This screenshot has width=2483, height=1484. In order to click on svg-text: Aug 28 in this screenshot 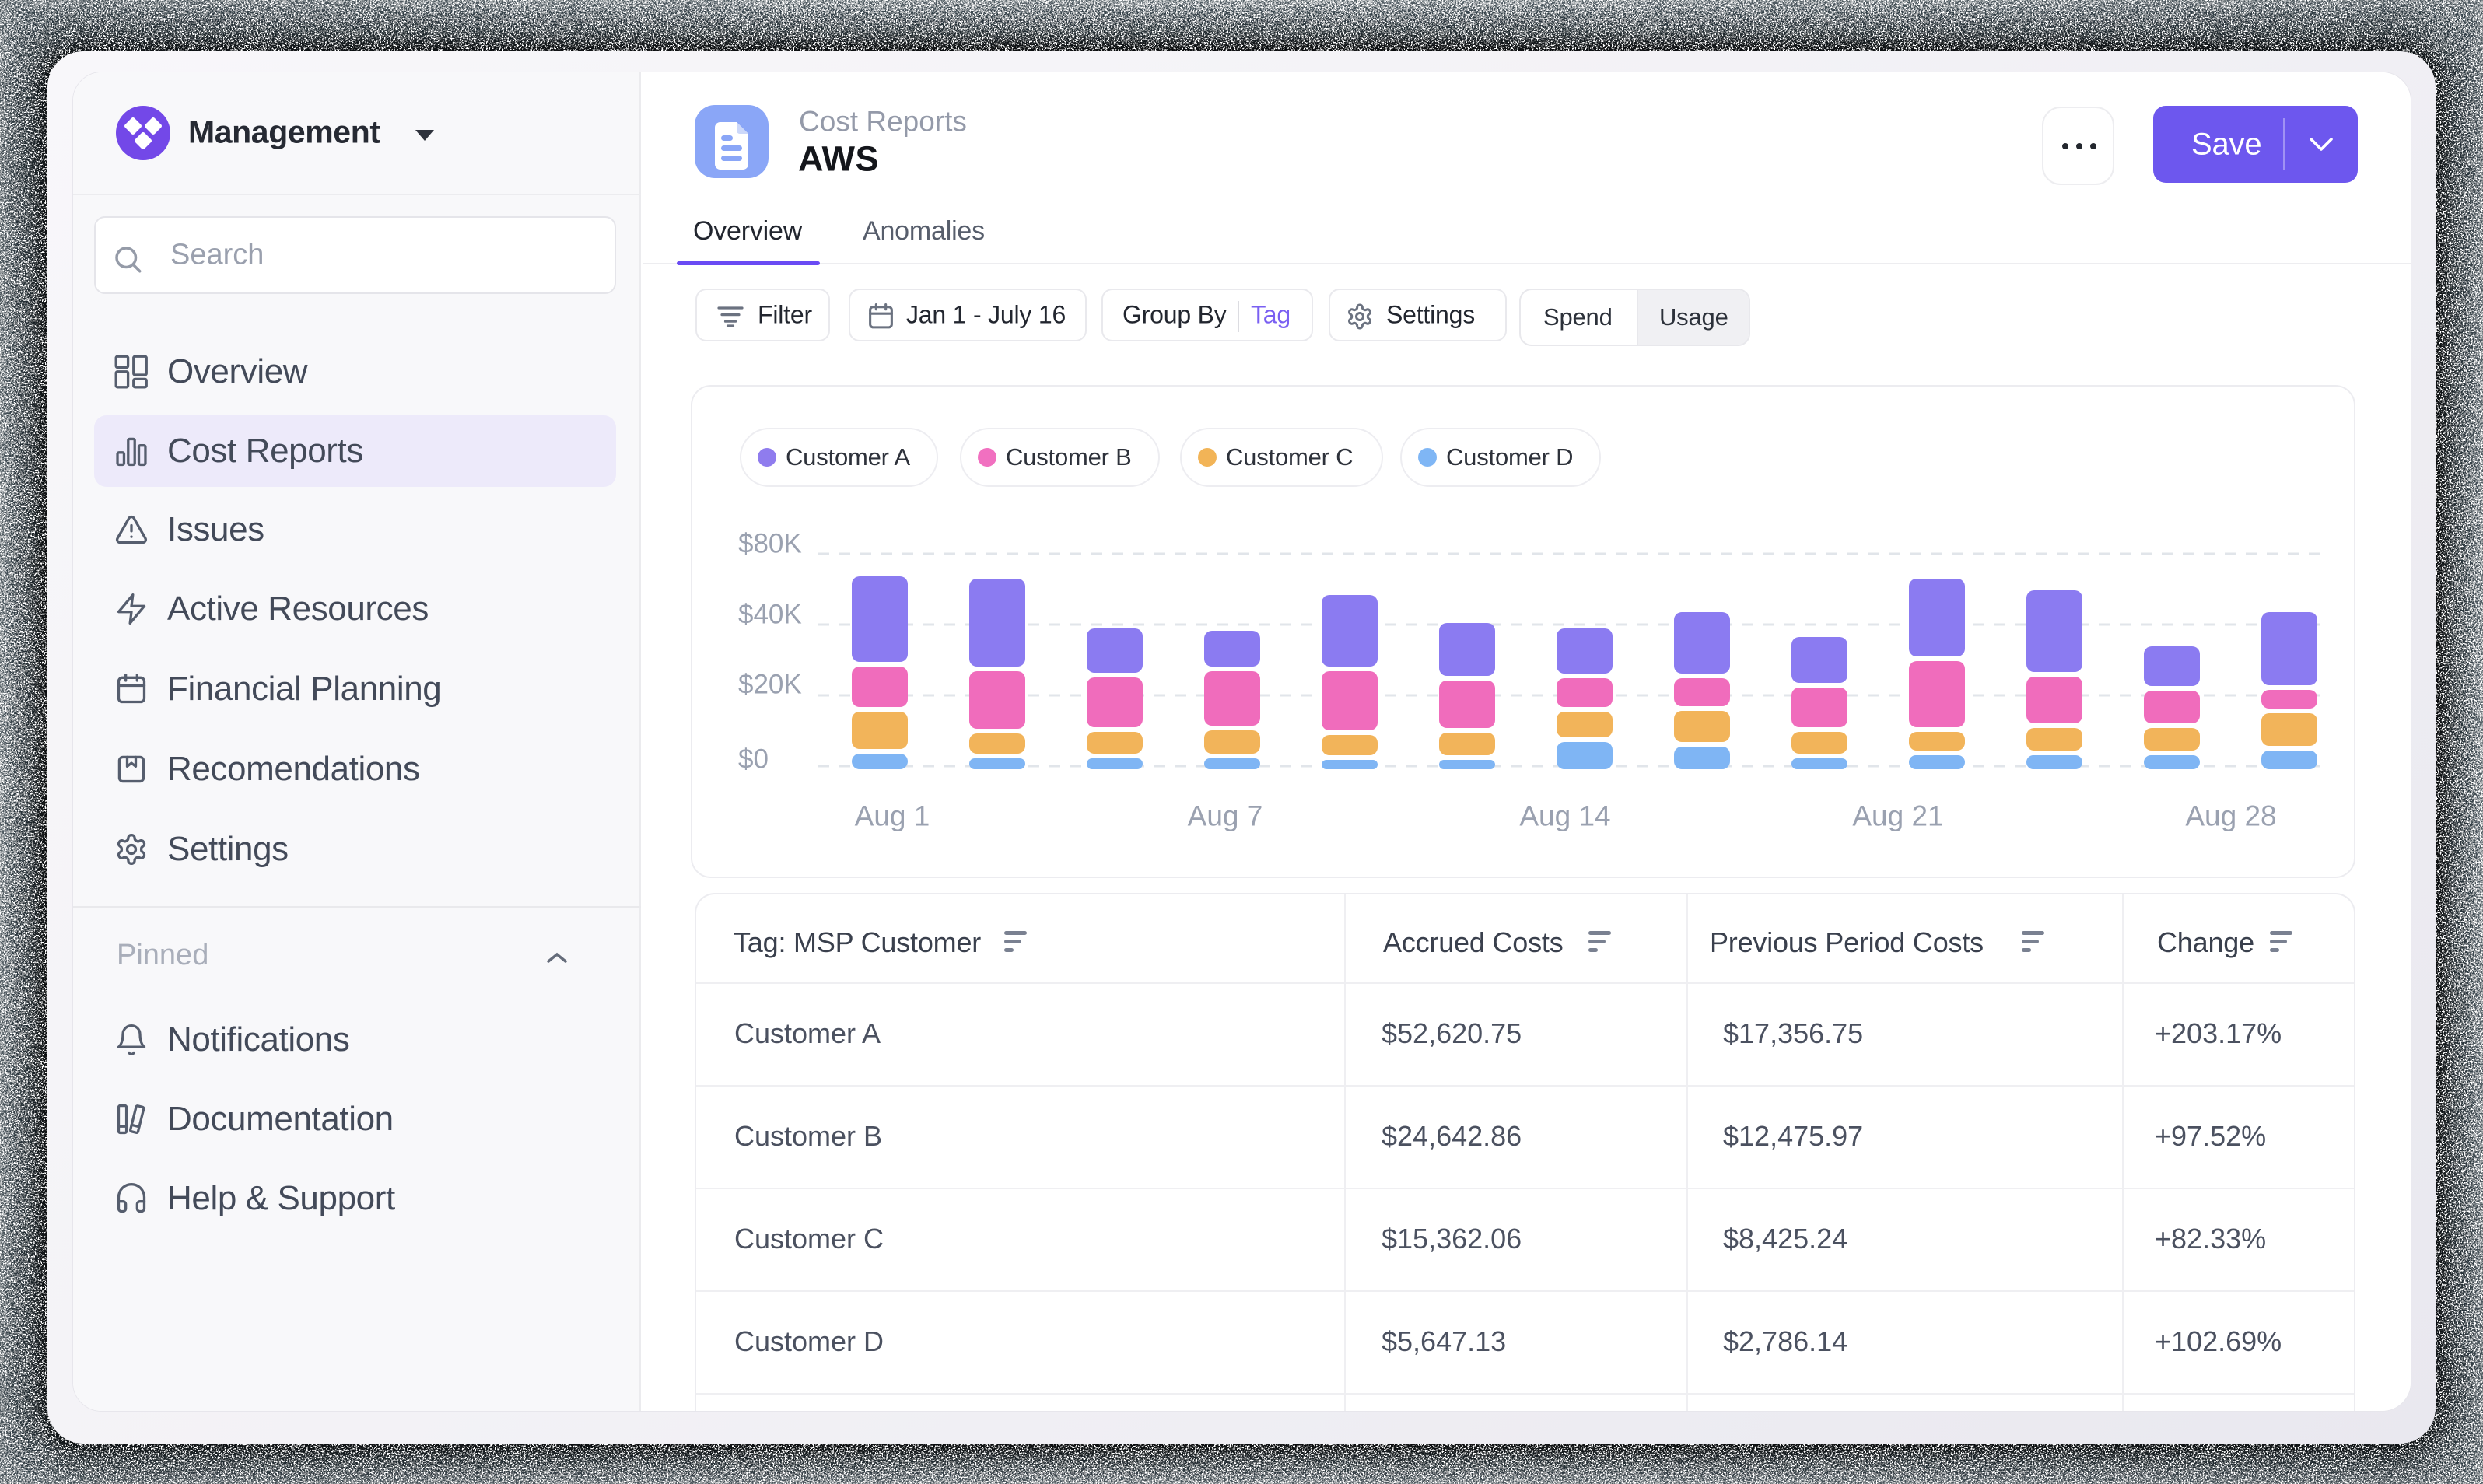, I will do `click(2231, 816)`.